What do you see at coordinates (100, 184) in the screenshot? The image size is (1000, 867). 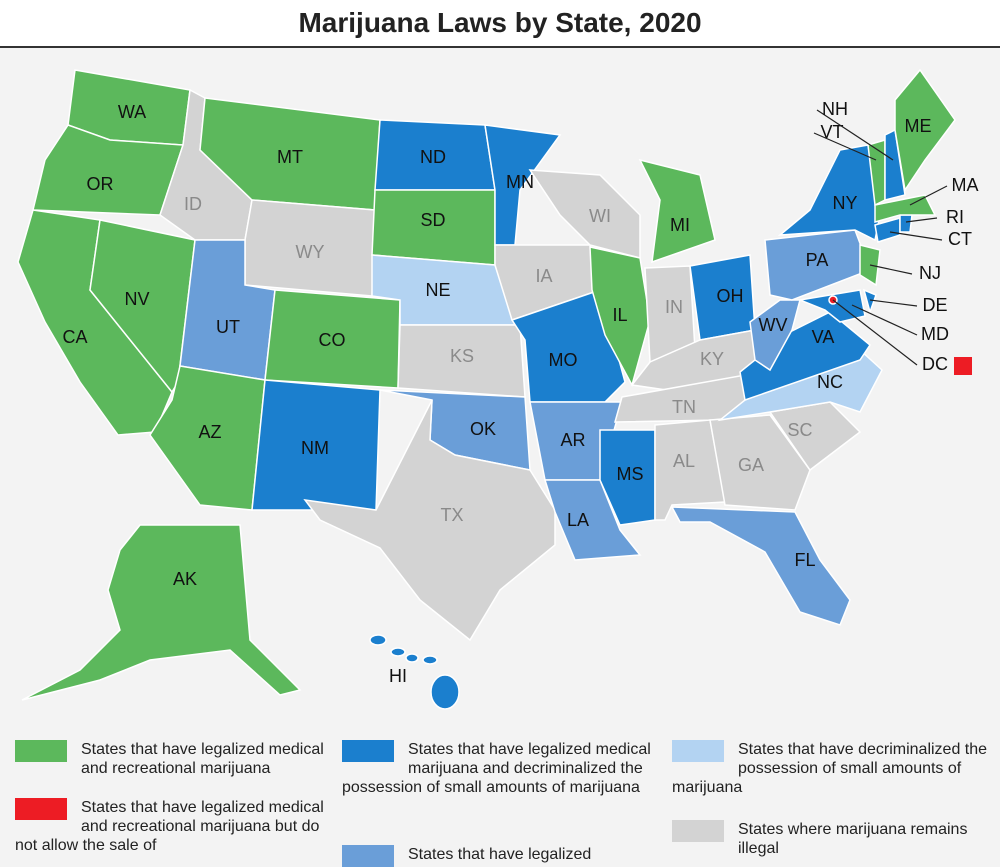 I see `state-label: OR` at bounding box center [100, 184].